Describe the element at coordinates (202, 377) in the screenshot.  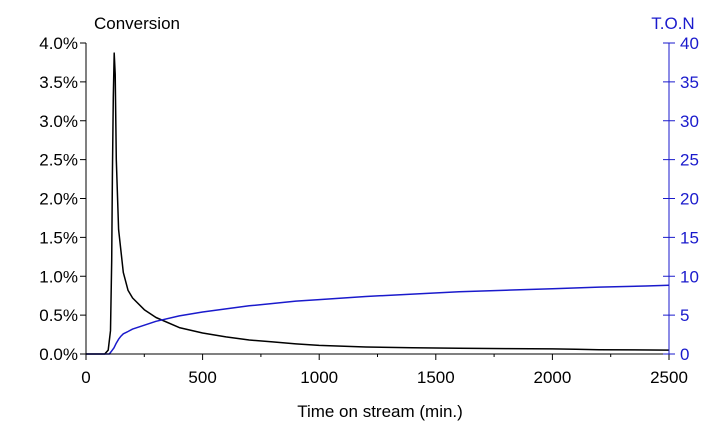
I see `x-tick-label: 500` at that location.